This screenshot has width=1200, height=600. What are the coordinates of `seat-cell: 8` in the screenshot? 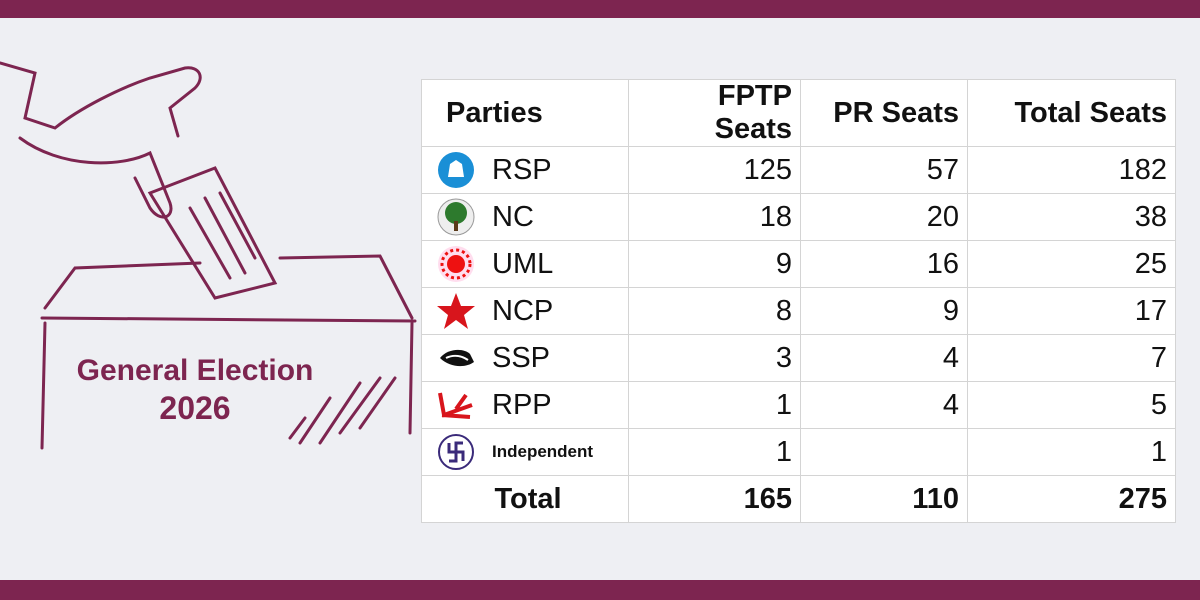 It's located at (714, 311).